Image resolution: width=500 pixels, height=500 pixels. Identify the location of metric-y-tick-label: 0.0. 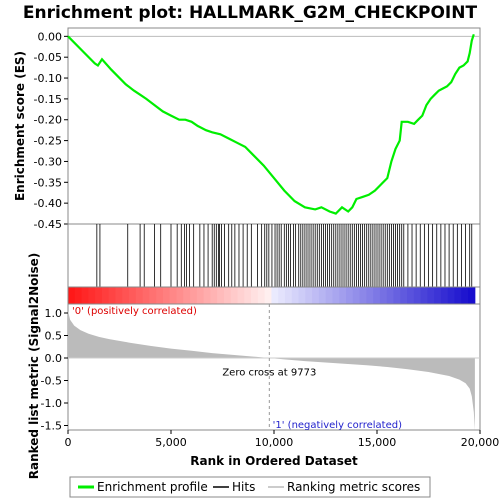
(54, 358).